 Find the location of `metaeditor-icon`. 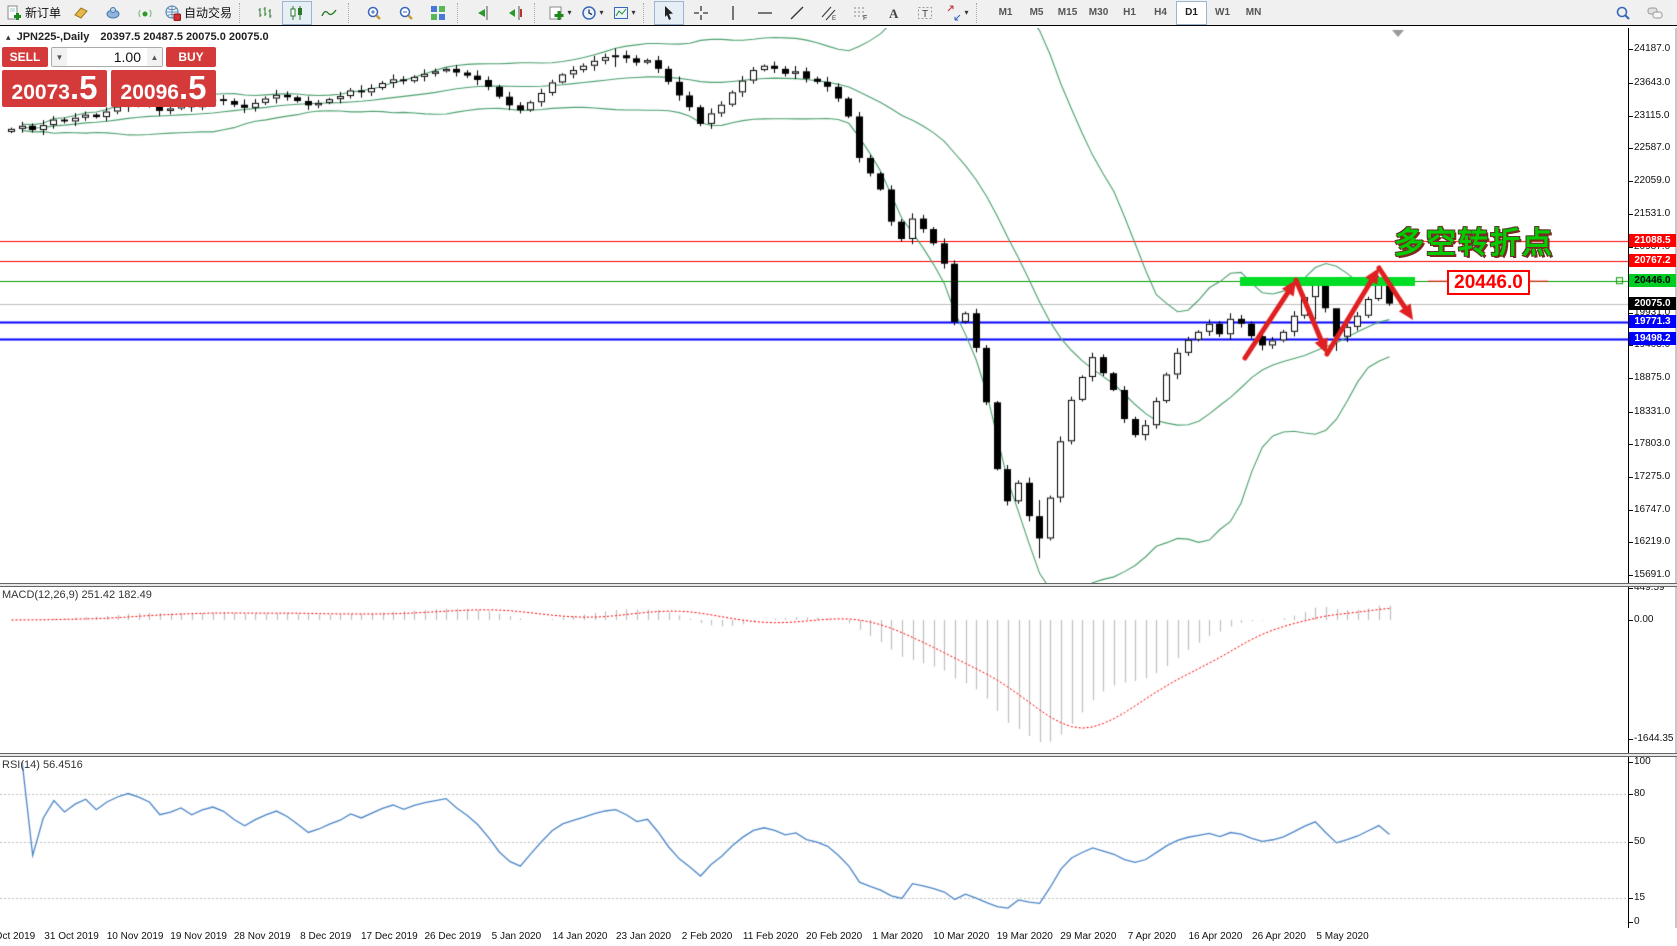

metaeditor-icon is located at coordinates (81, 13).